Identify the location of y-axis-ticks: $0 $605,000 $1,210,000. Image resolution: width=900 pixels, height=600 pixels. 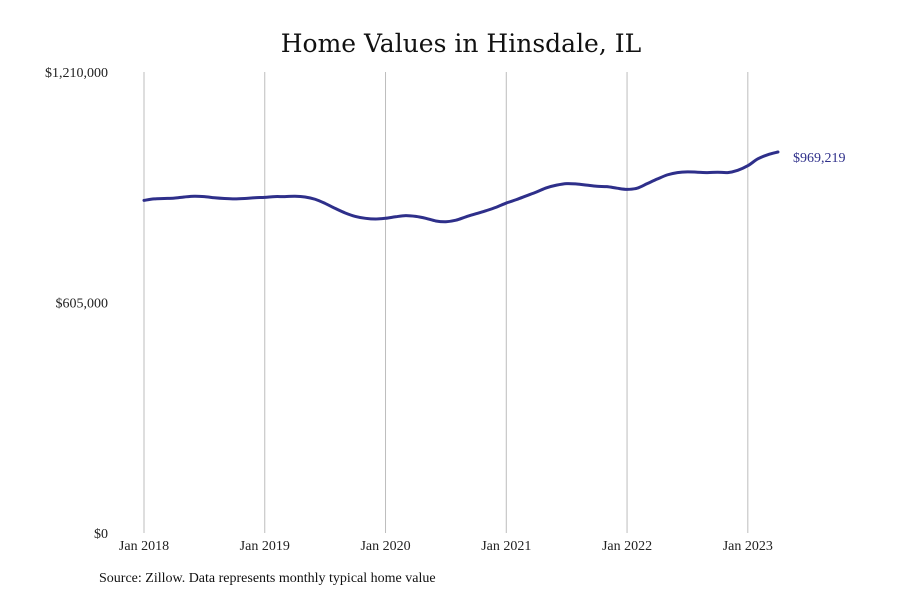
(76, 304).